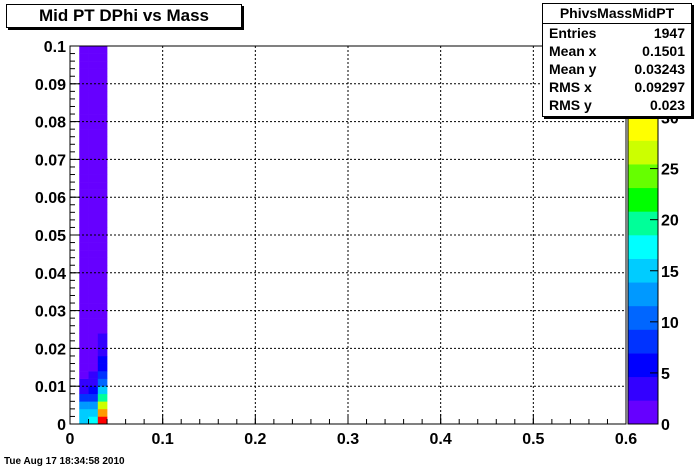  What do you see at coordinates (573, 69) in the screenshot?
I see `stats-label: Mean y` at bounding box center [573, 69].